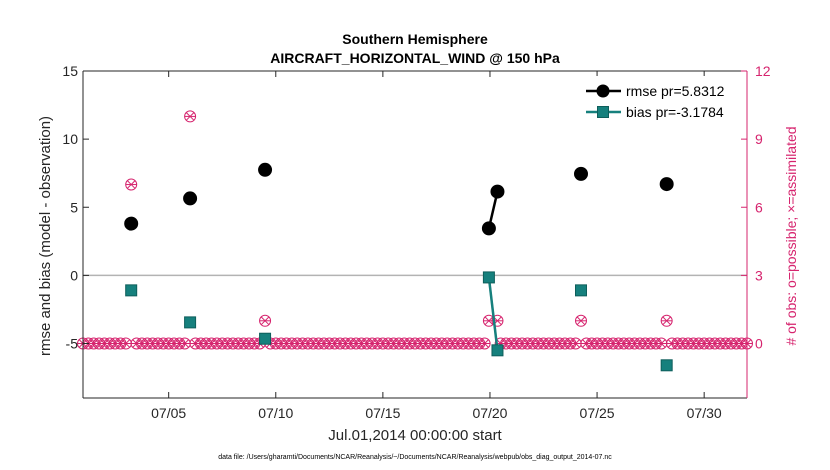 The height and width of the screenshot is (470, 830). I want to click on legend-marker-bias, so click(603, 112).